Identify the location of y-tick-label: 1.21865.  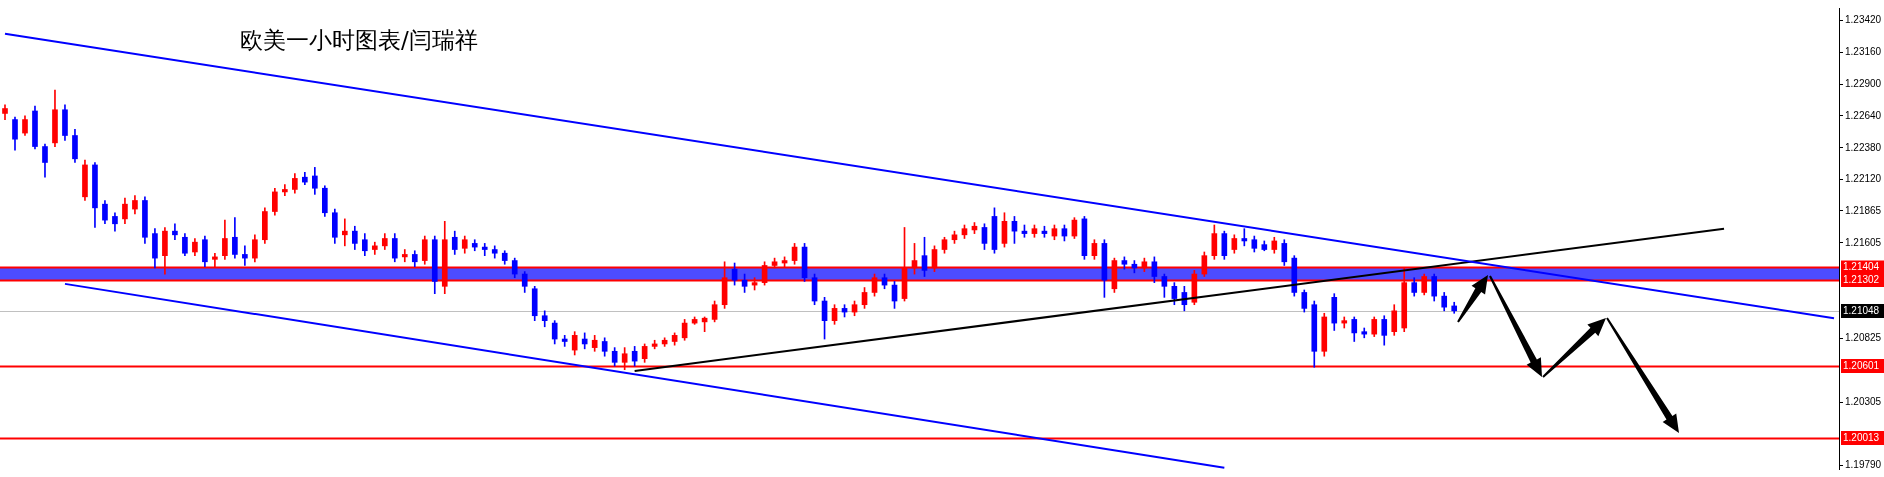
(1863, 210).